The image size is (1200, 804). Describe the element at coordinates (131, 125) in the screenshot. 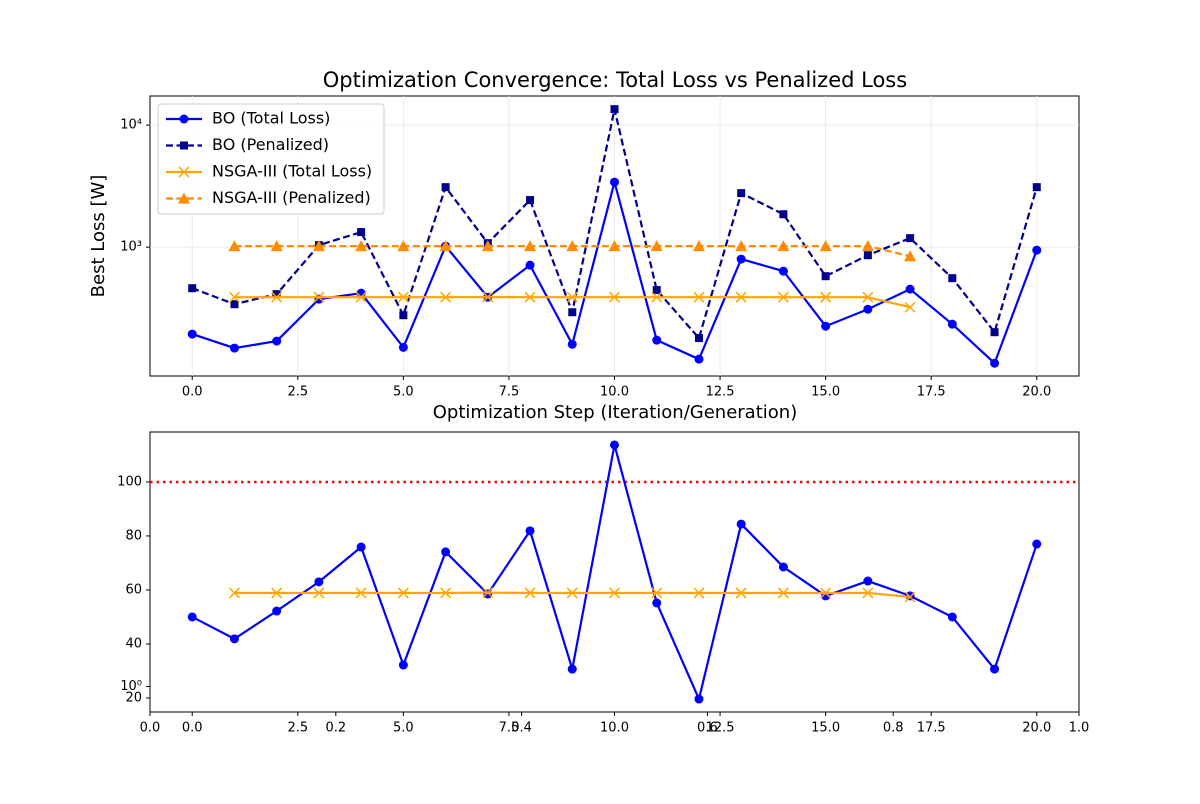

I see `y-tick-label: 10⁴` at that location.